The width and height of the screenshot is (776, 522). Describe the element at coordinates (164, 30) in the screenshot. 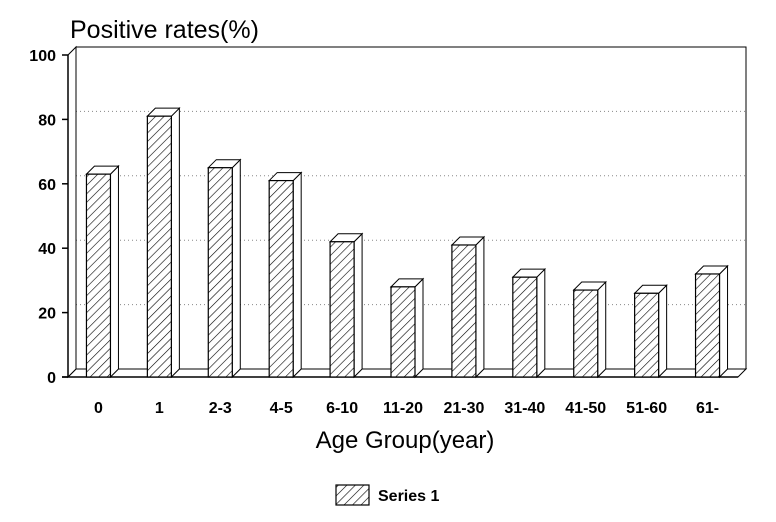

I see `y-axis-title: Positive rates(%)` at that location.